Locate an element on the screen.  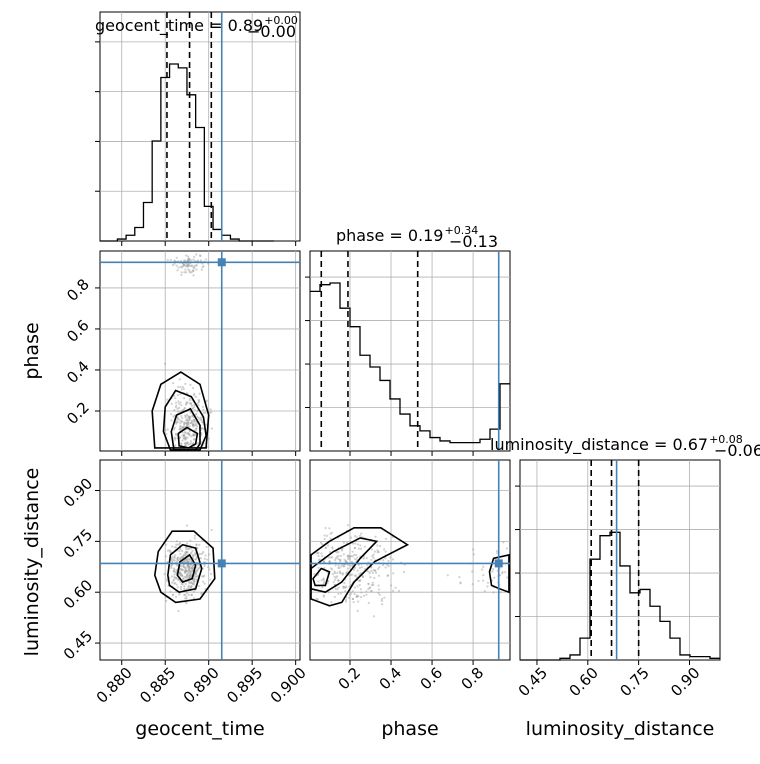
tick-label-distance-y: 0.90 is located at coordinates (78, 492).